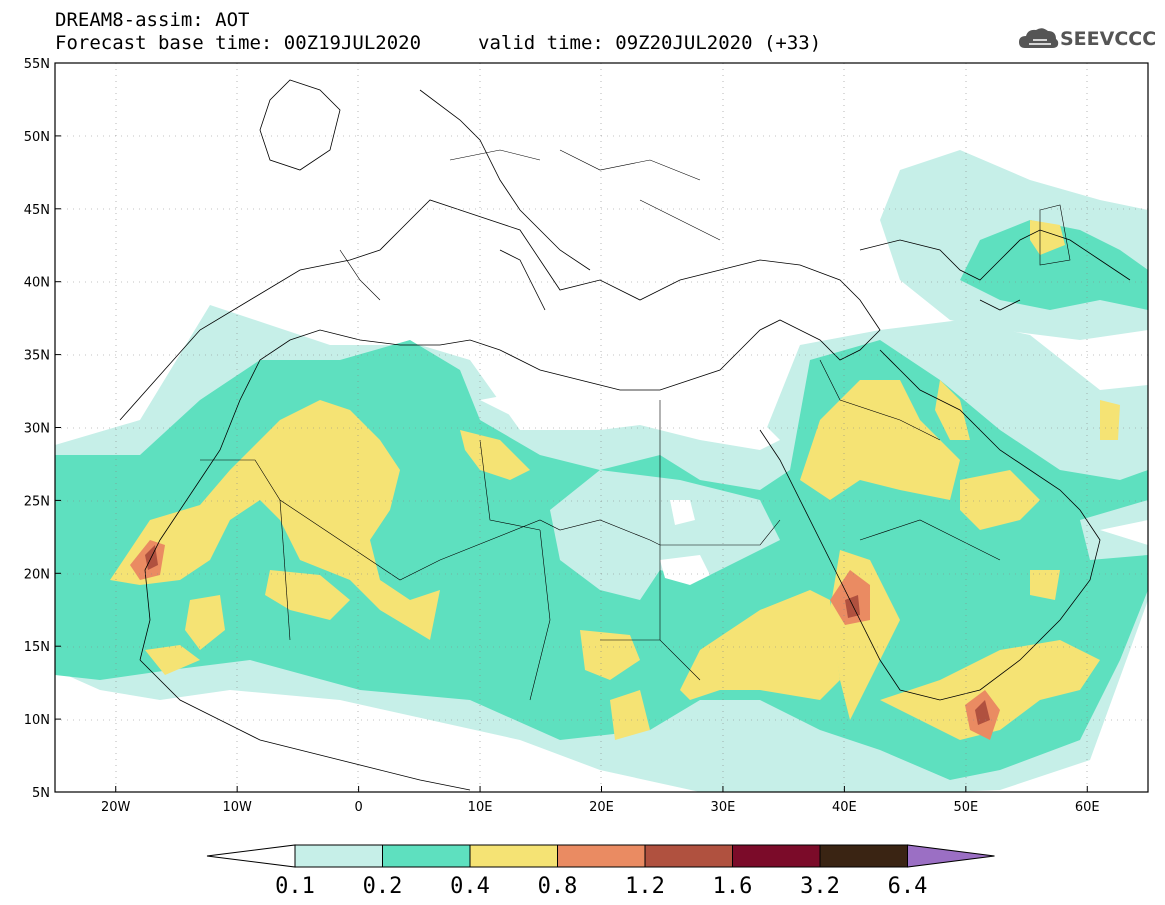 The height and width of the screenshot is (905, 1165). I want to click on x-tick-label: 0, so click(358, 807).